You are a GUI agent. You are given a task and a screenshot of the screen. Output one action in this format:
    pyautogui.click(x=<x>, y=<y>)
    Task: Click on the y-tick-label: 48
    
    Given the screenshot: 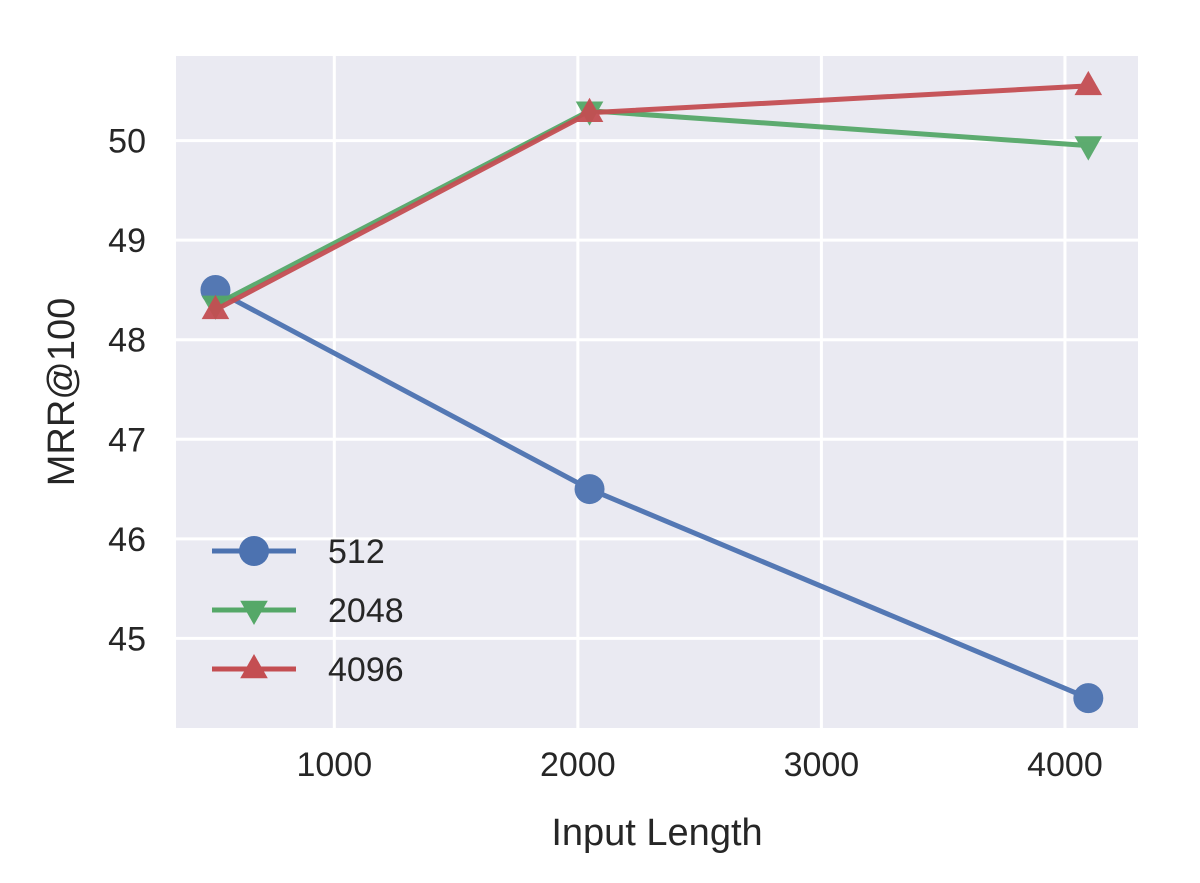 What is the action you would take?
    pyautogui.click(x=127, y=341)
    